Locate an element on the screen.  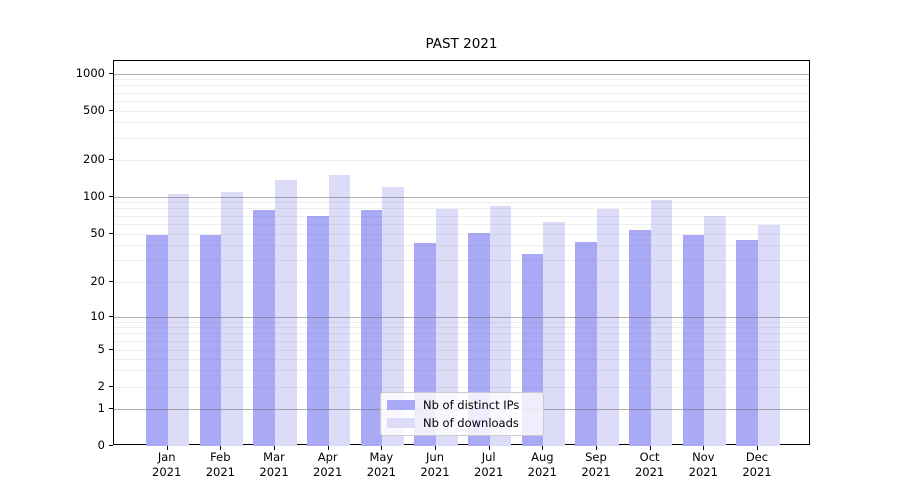
x-tick-label: Oct 2021 is located at coordinates (650, 465).